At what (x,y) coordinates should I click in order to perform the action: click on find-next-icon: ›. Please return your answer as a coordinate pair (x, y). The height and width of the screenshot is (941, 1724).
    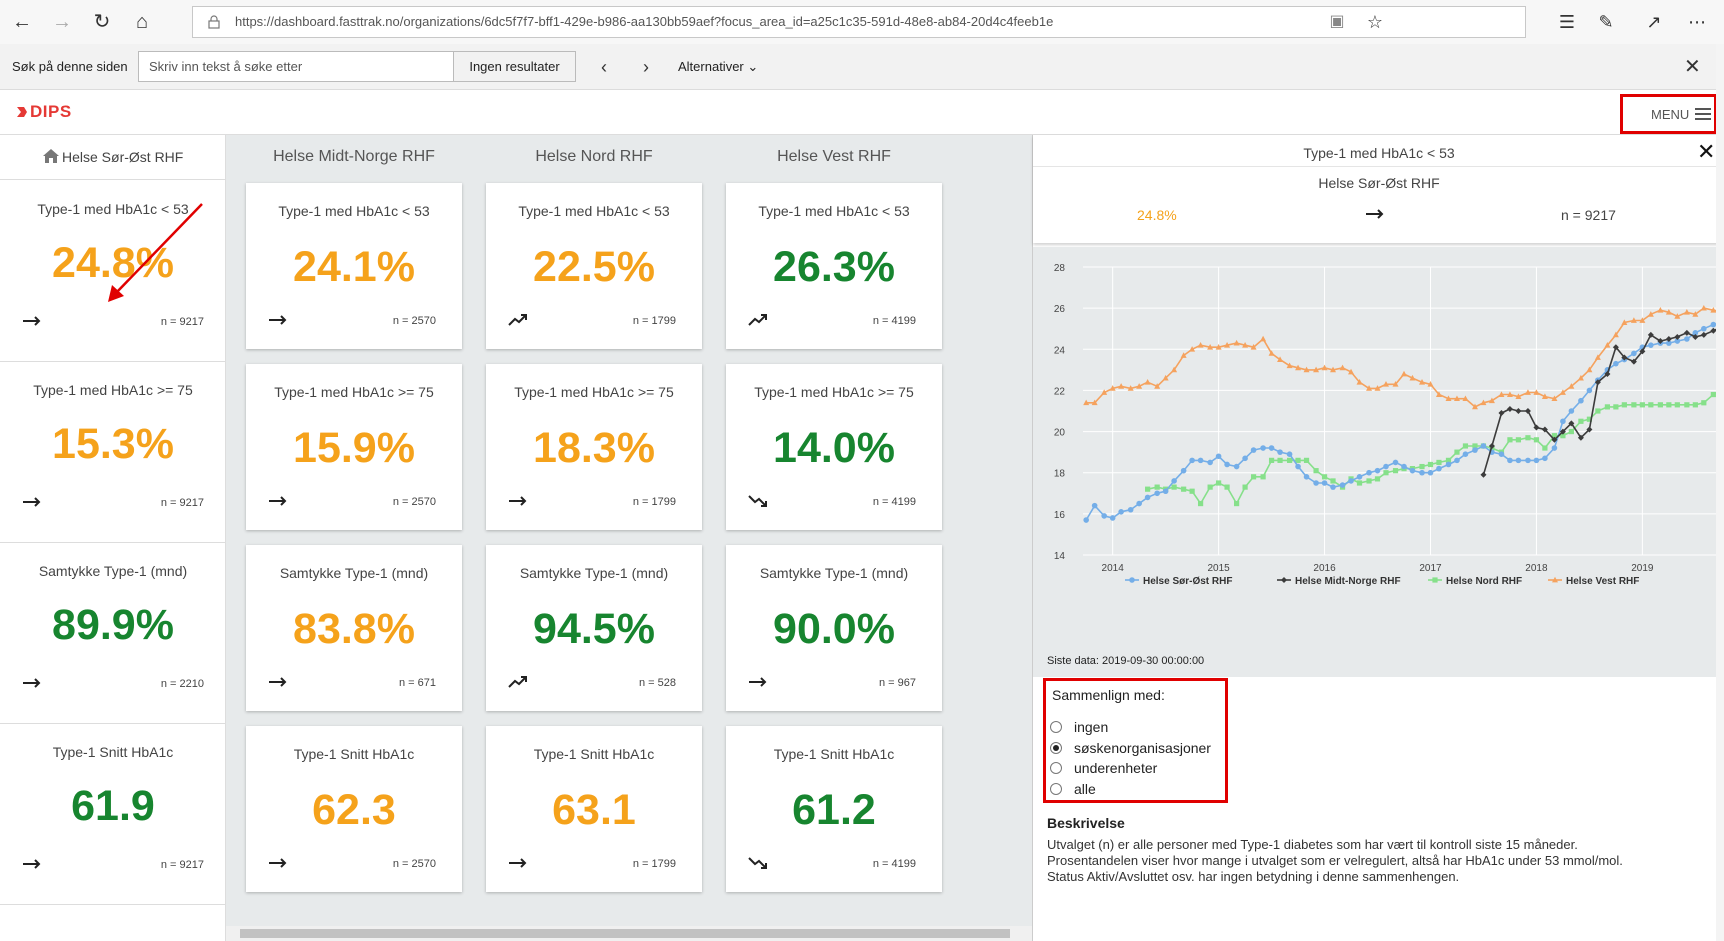
    Looking at the image, I should click on (646, 67).